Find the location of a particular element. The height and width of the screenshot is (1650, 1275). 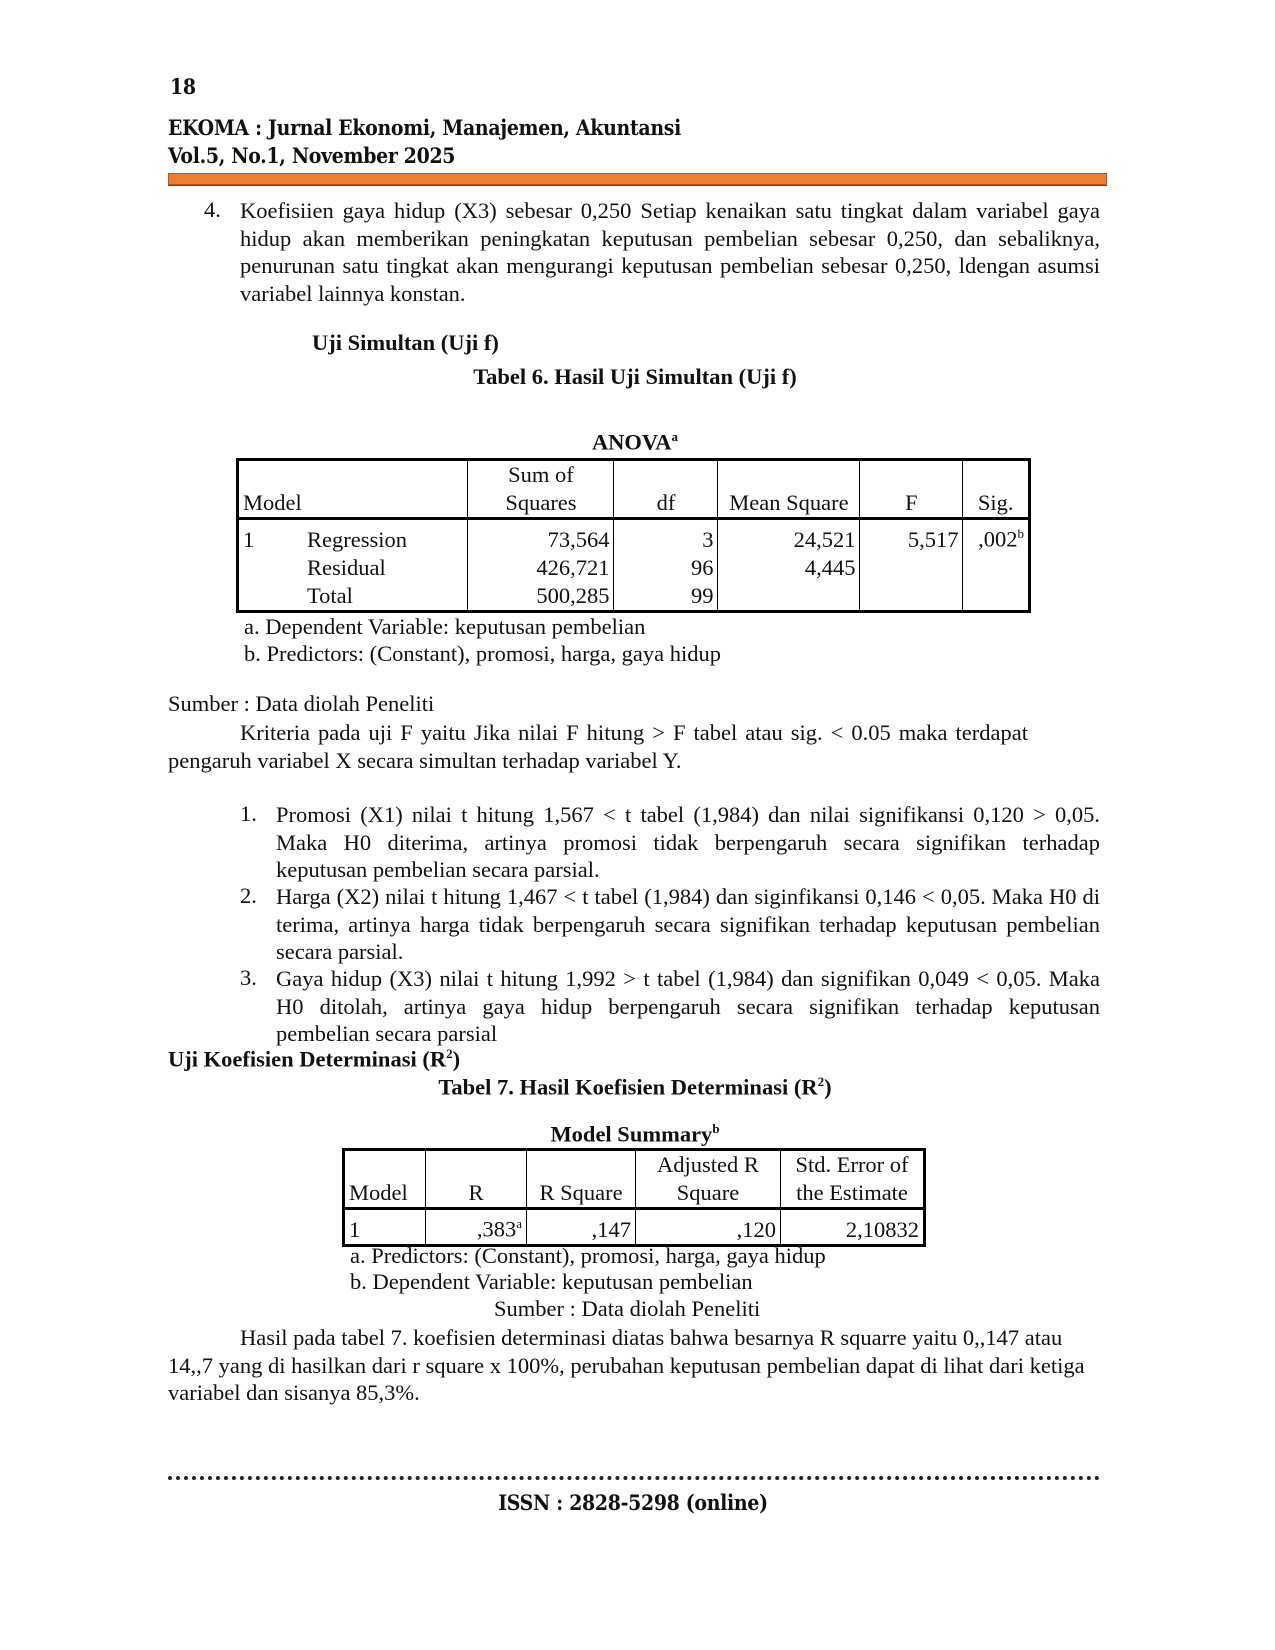

col-mean-square: Mean Square is located at coordinates (789, 489).